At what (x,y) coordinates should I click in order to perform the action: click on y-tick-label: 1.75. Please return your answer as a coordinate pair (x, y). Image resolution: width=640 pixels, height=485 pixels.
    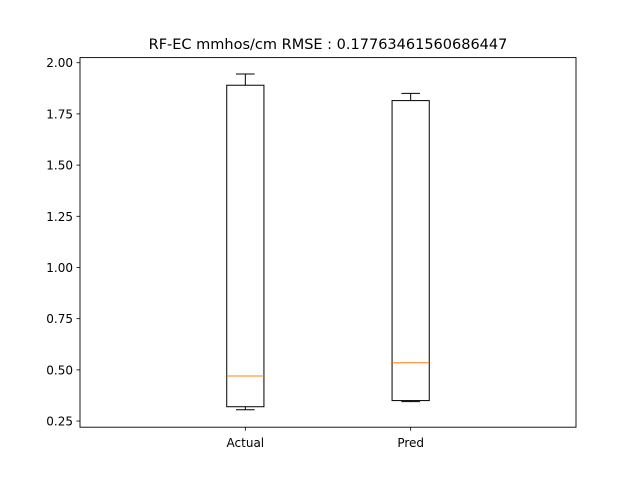
    Looking at the image, I should click on (59, 114).